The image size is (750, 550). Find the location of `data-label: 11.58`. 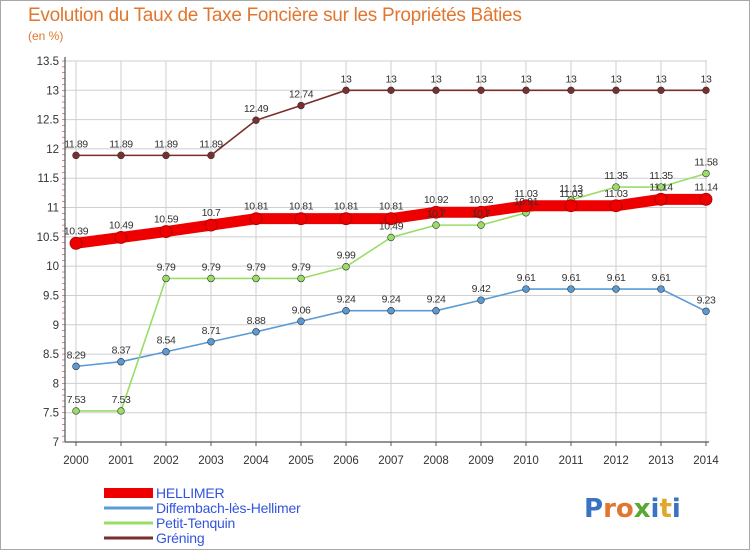

data-label: 11.58 is located at coordinates (706, 163).